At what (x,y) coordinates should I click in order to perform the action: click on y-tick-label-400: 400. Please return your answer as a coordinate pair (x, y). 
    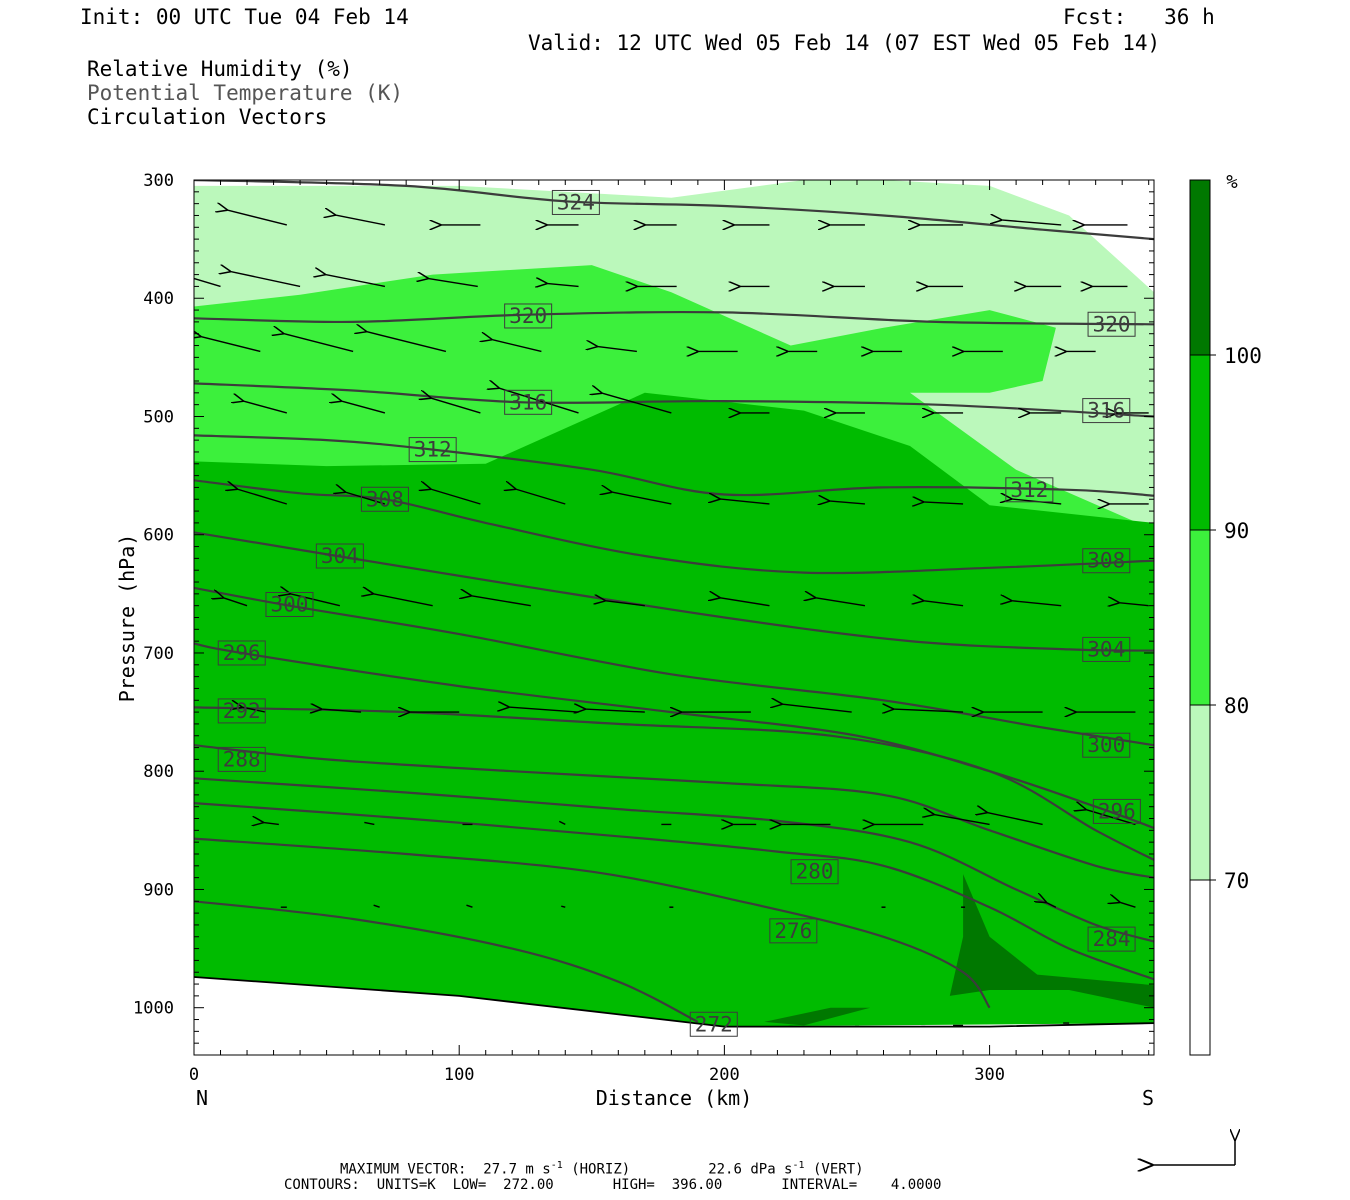
    Looking at the image, I should click on (158, 299).